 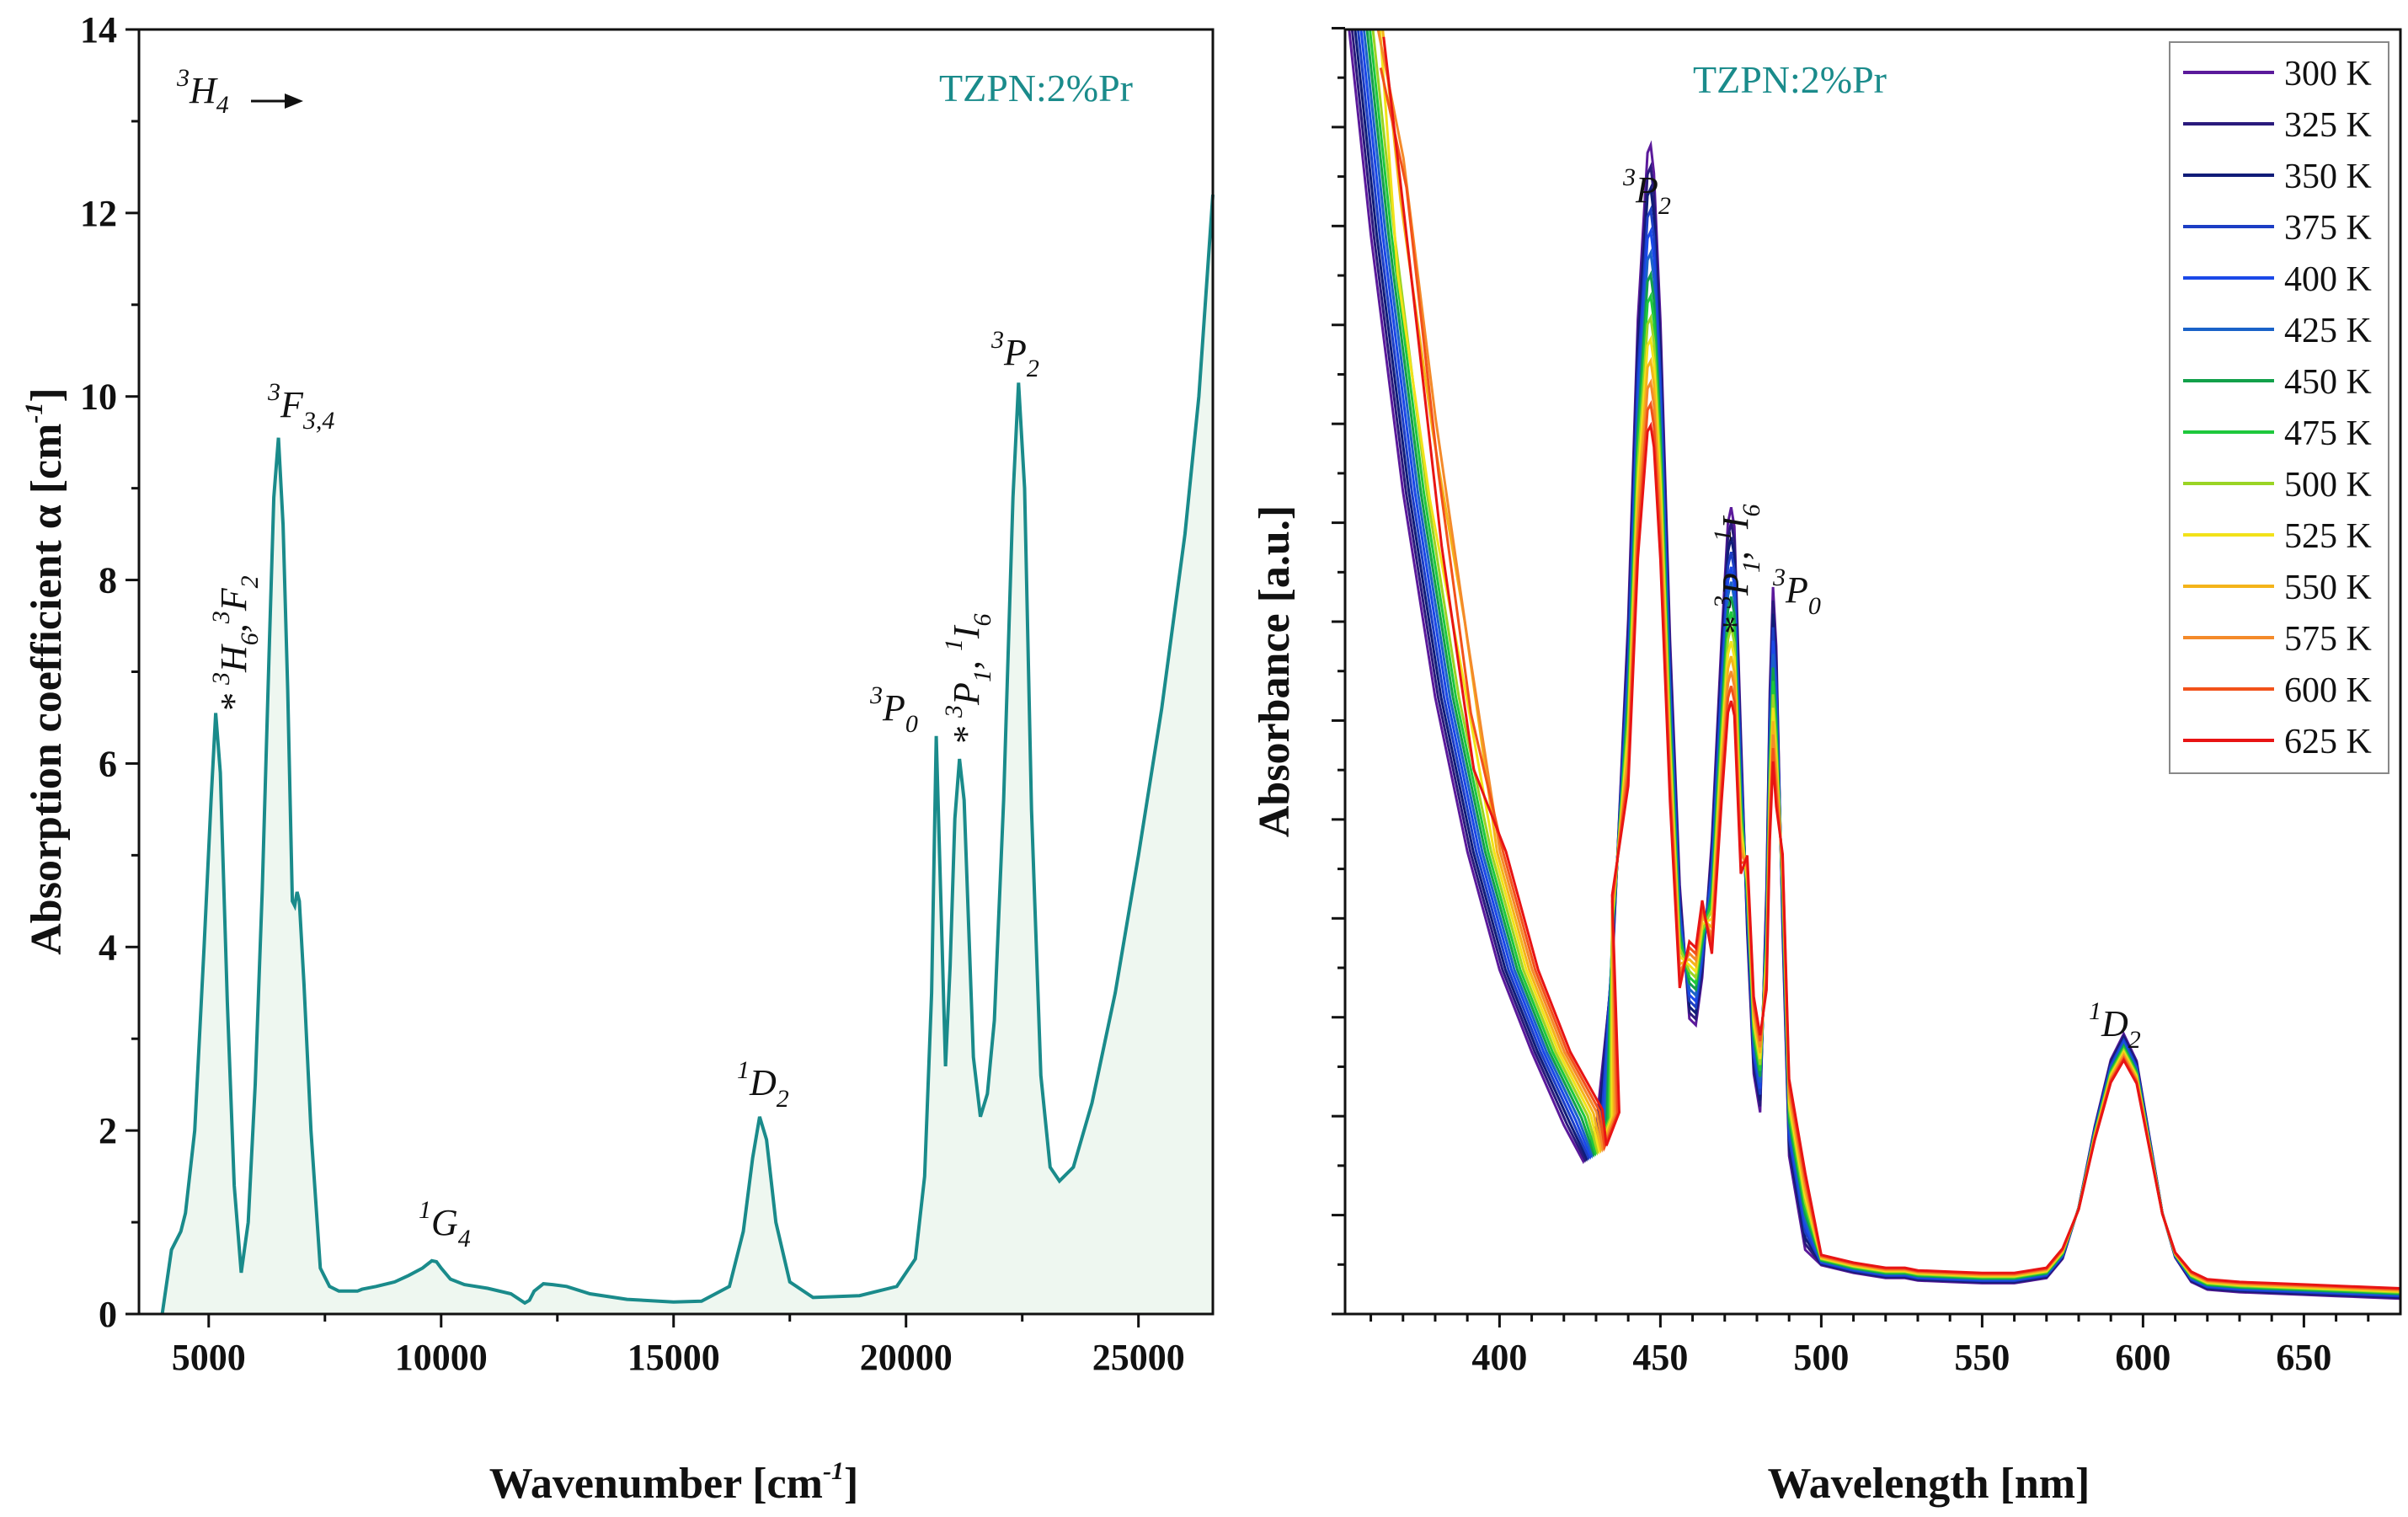 I want to click on annotation-3F34: 3F3,4, so click(x=300, y=406).